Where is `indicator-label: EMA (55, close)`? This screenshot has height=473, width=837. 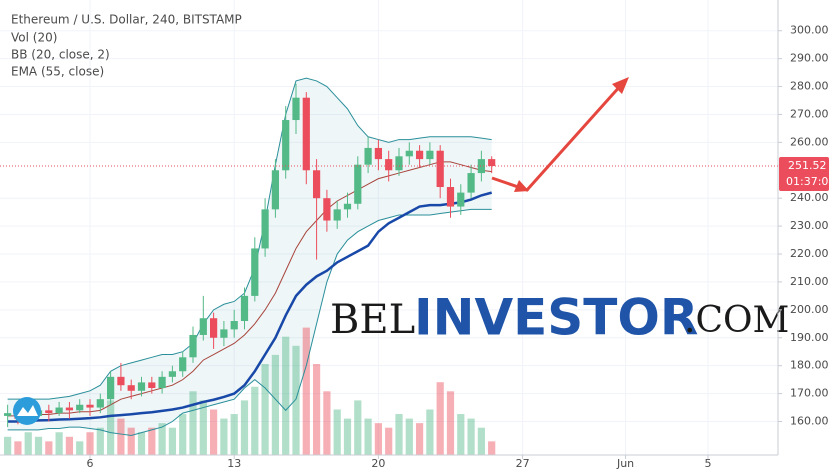
indicator-label: EMA (55, close) is located at coordinates (57, 72).